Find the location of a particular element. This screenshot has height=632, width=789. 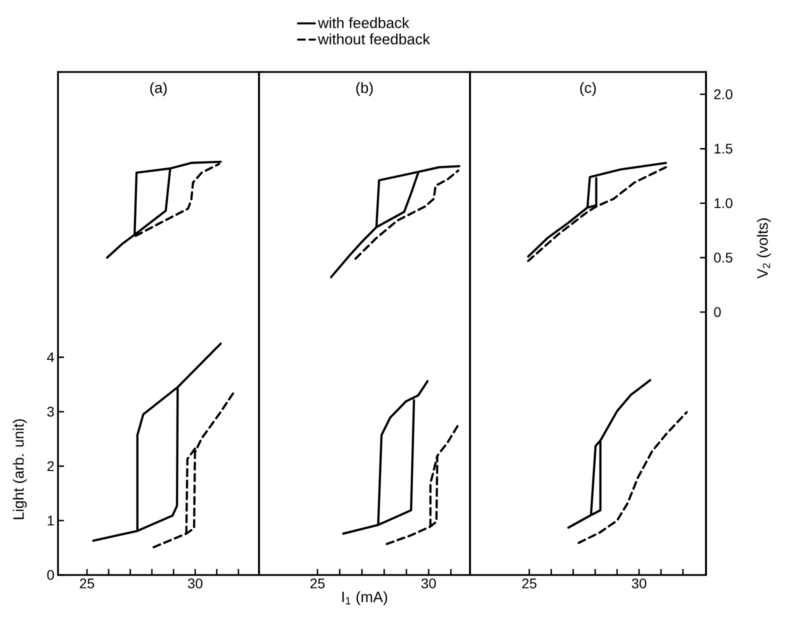

text: (b) is located at coordinates (364, 89).